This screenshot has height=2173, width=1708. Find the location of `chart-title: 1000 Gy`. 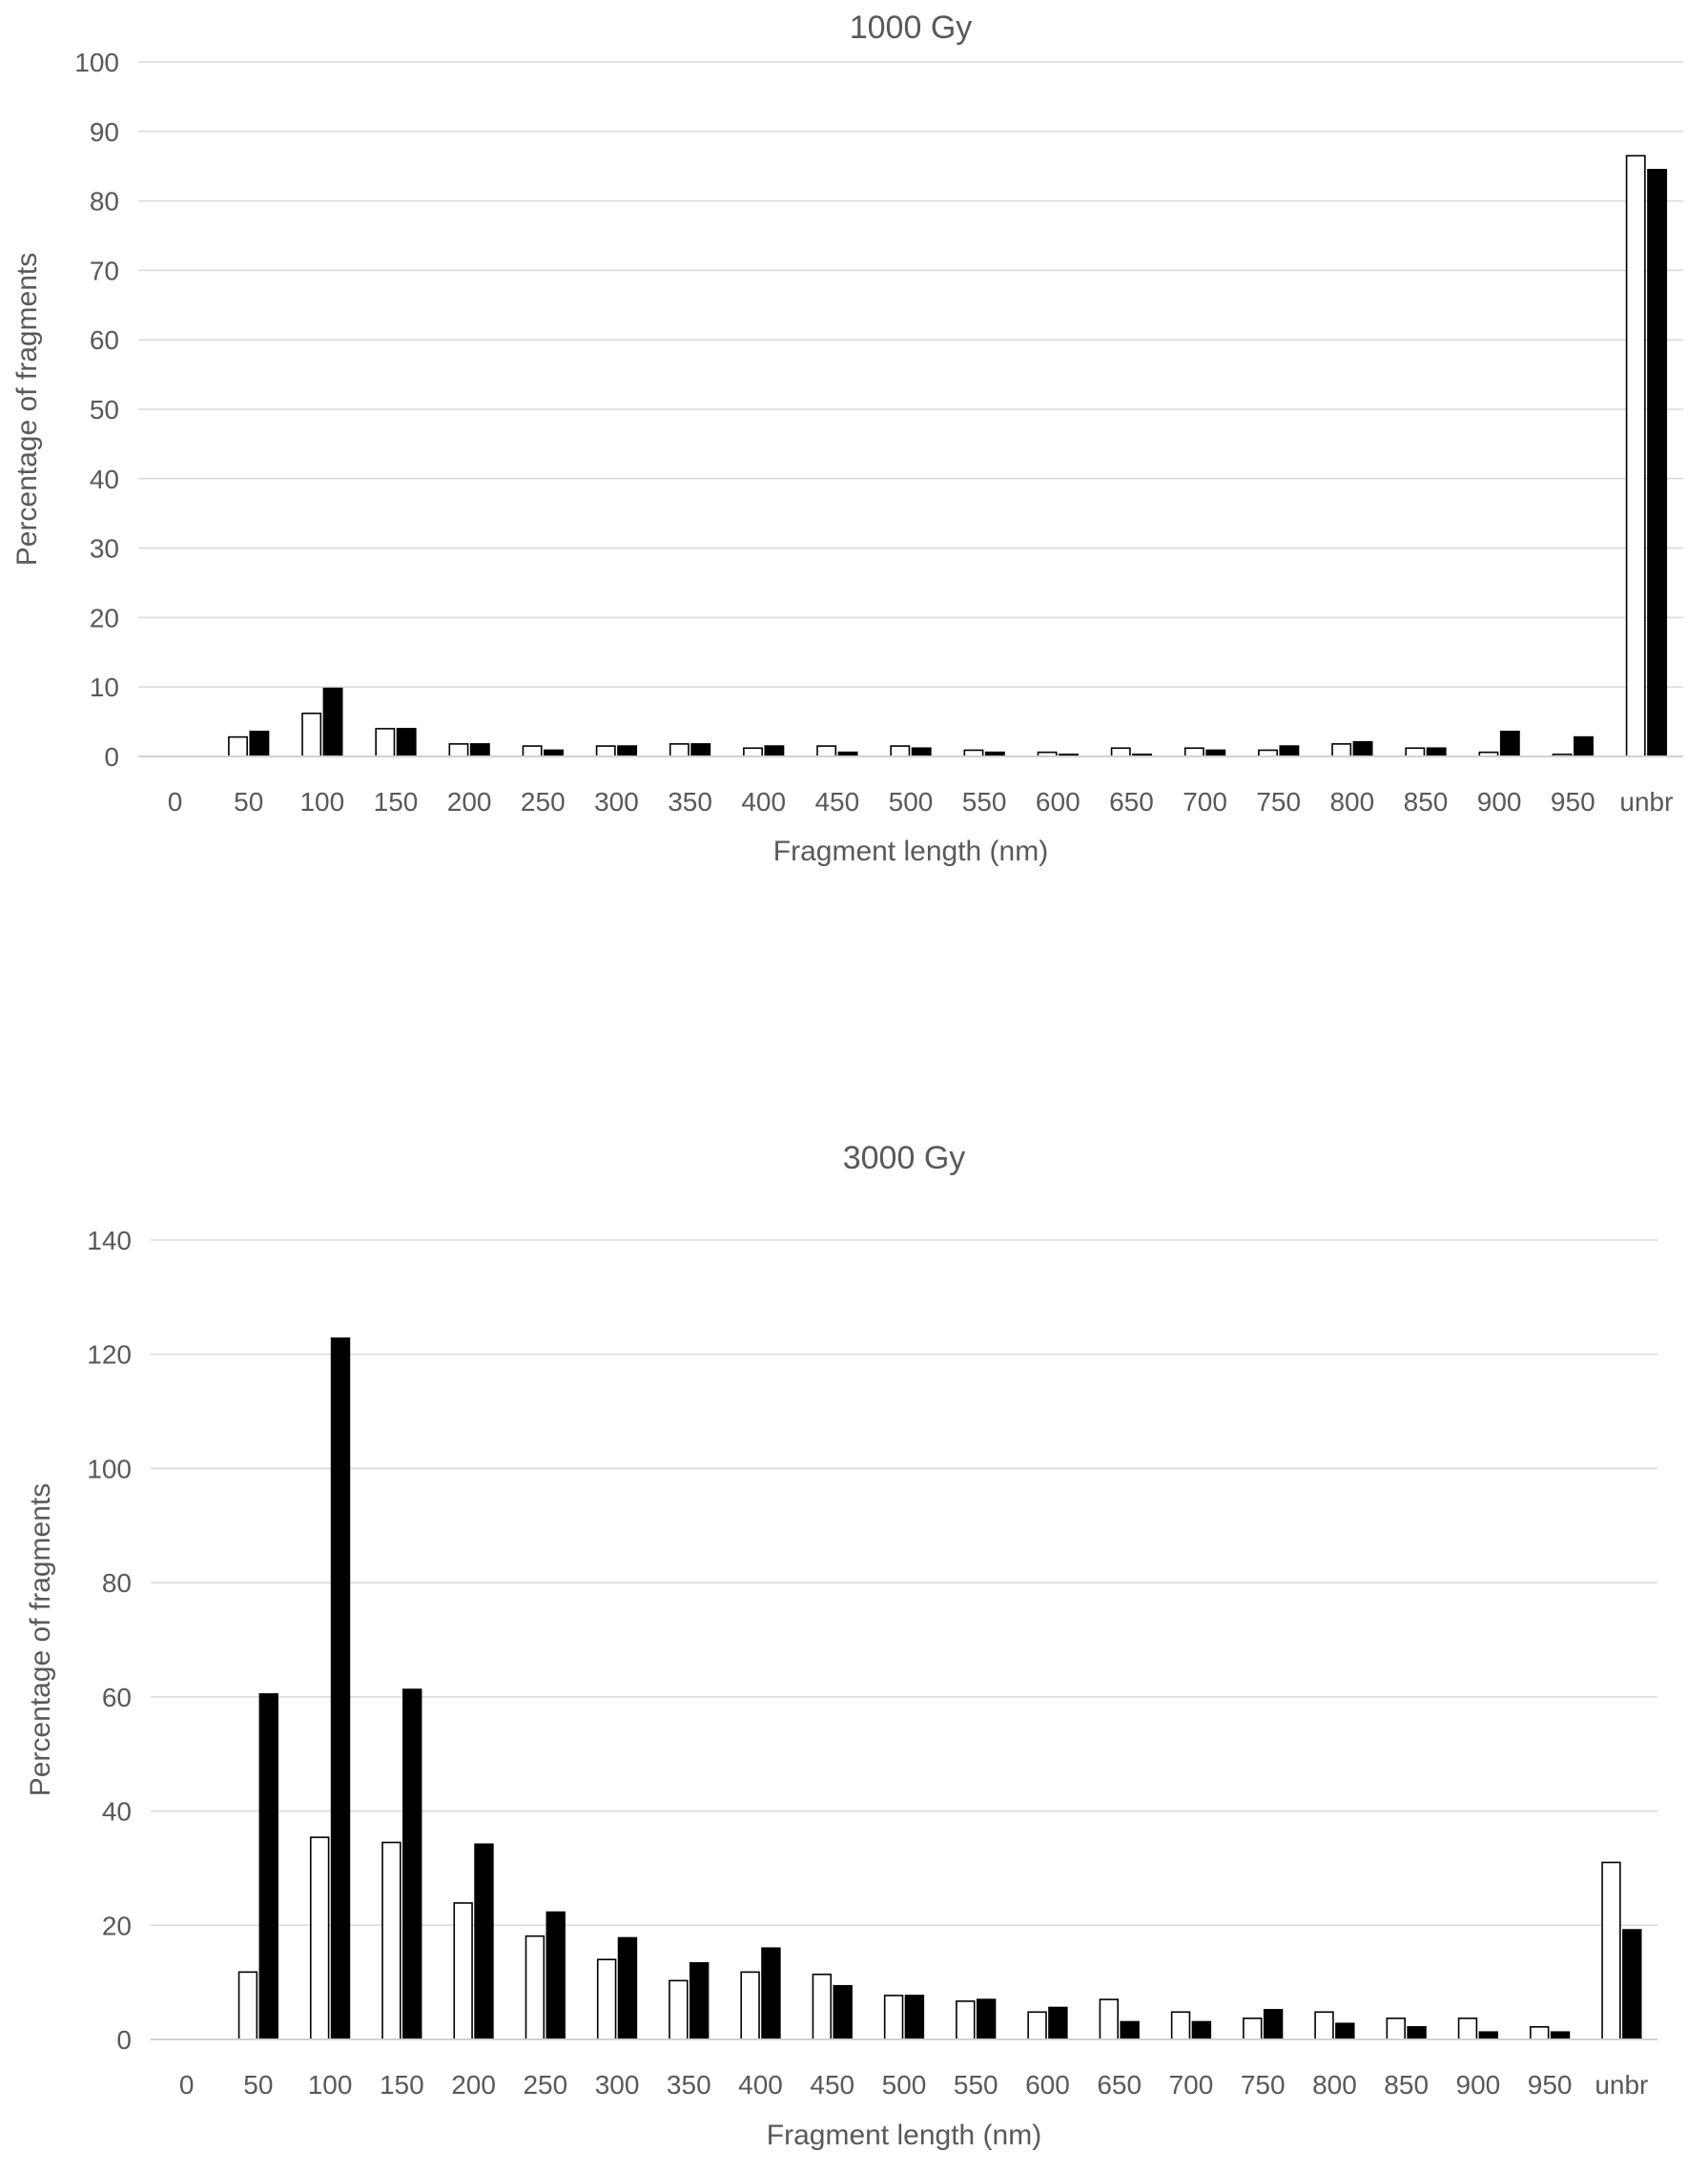

chart-title: 1000 Gy is located at coordinates (911, 28).